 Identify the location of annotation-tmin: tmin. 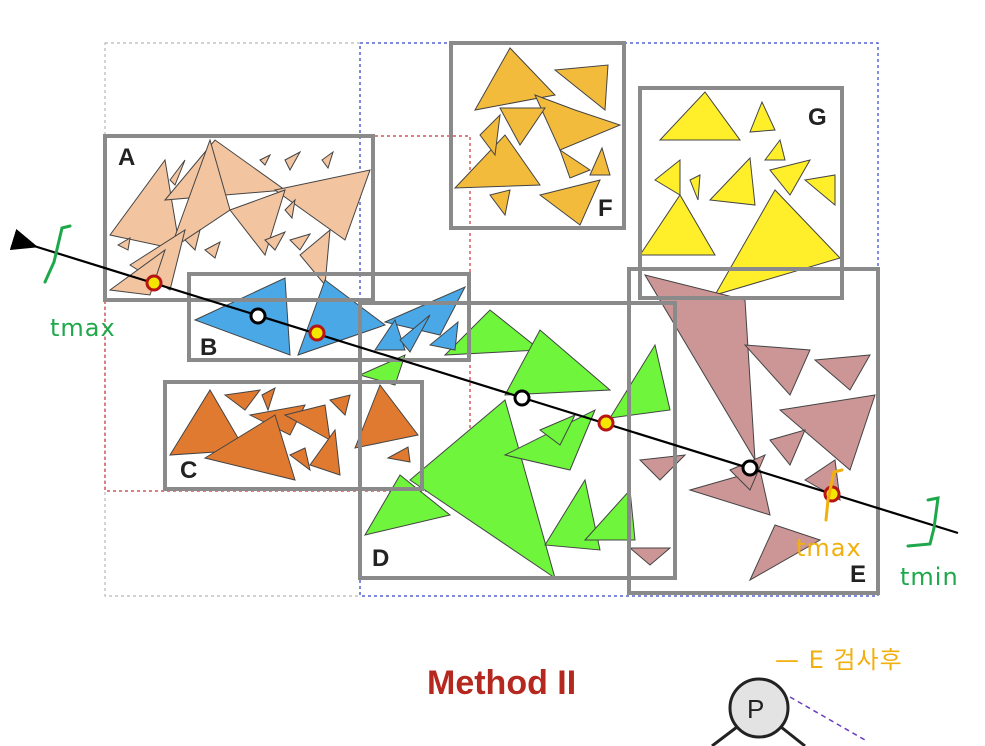
(929, 577).